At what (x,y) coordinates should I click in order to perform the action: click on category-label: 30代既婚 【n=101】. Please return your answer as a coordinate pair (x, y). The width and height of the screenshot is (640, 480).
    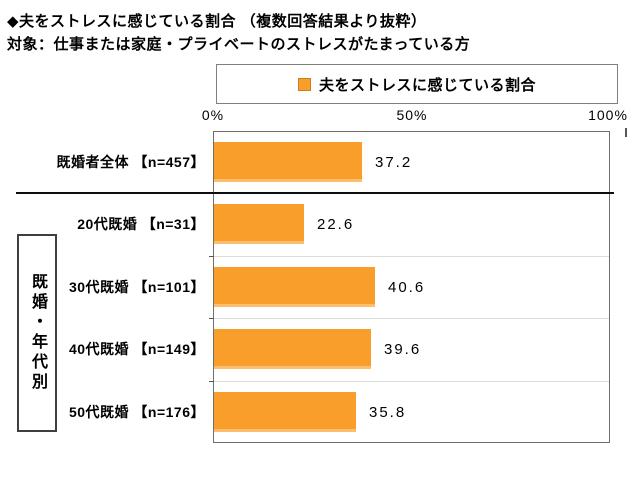
    Looking at the image, I should click on (136, 287).